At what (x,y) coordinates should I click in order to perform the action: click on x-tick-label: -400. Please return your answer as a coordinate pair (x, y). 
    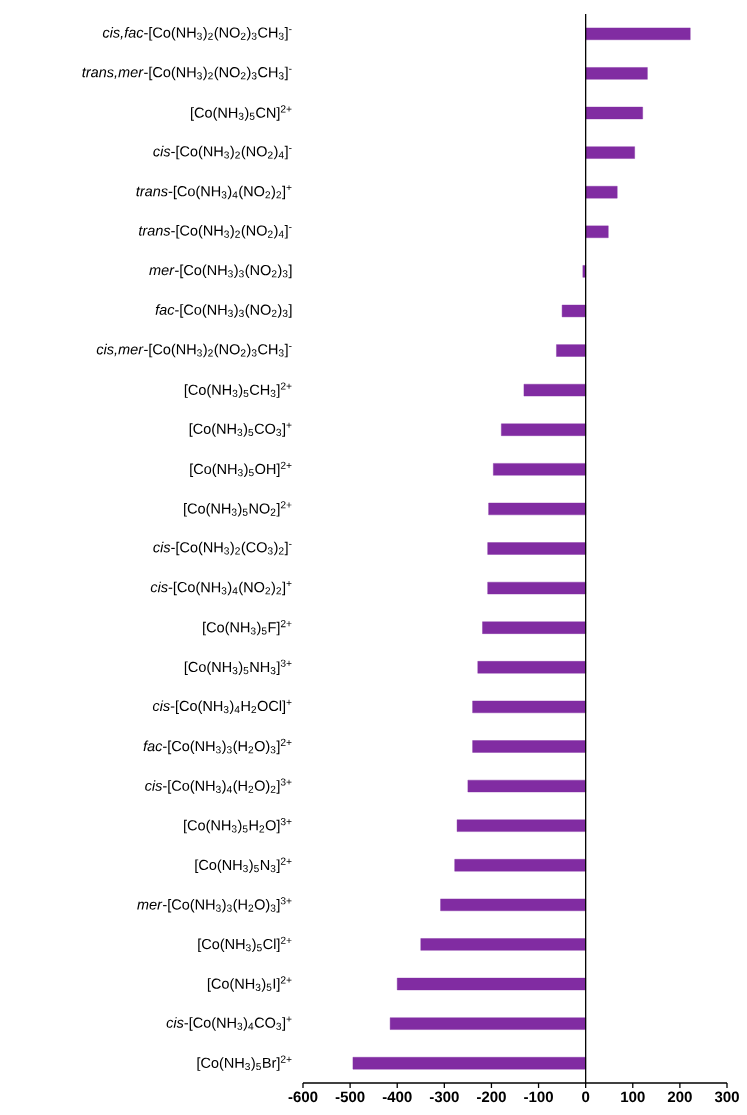
    Looking at the image, I should click on (397, 1097).